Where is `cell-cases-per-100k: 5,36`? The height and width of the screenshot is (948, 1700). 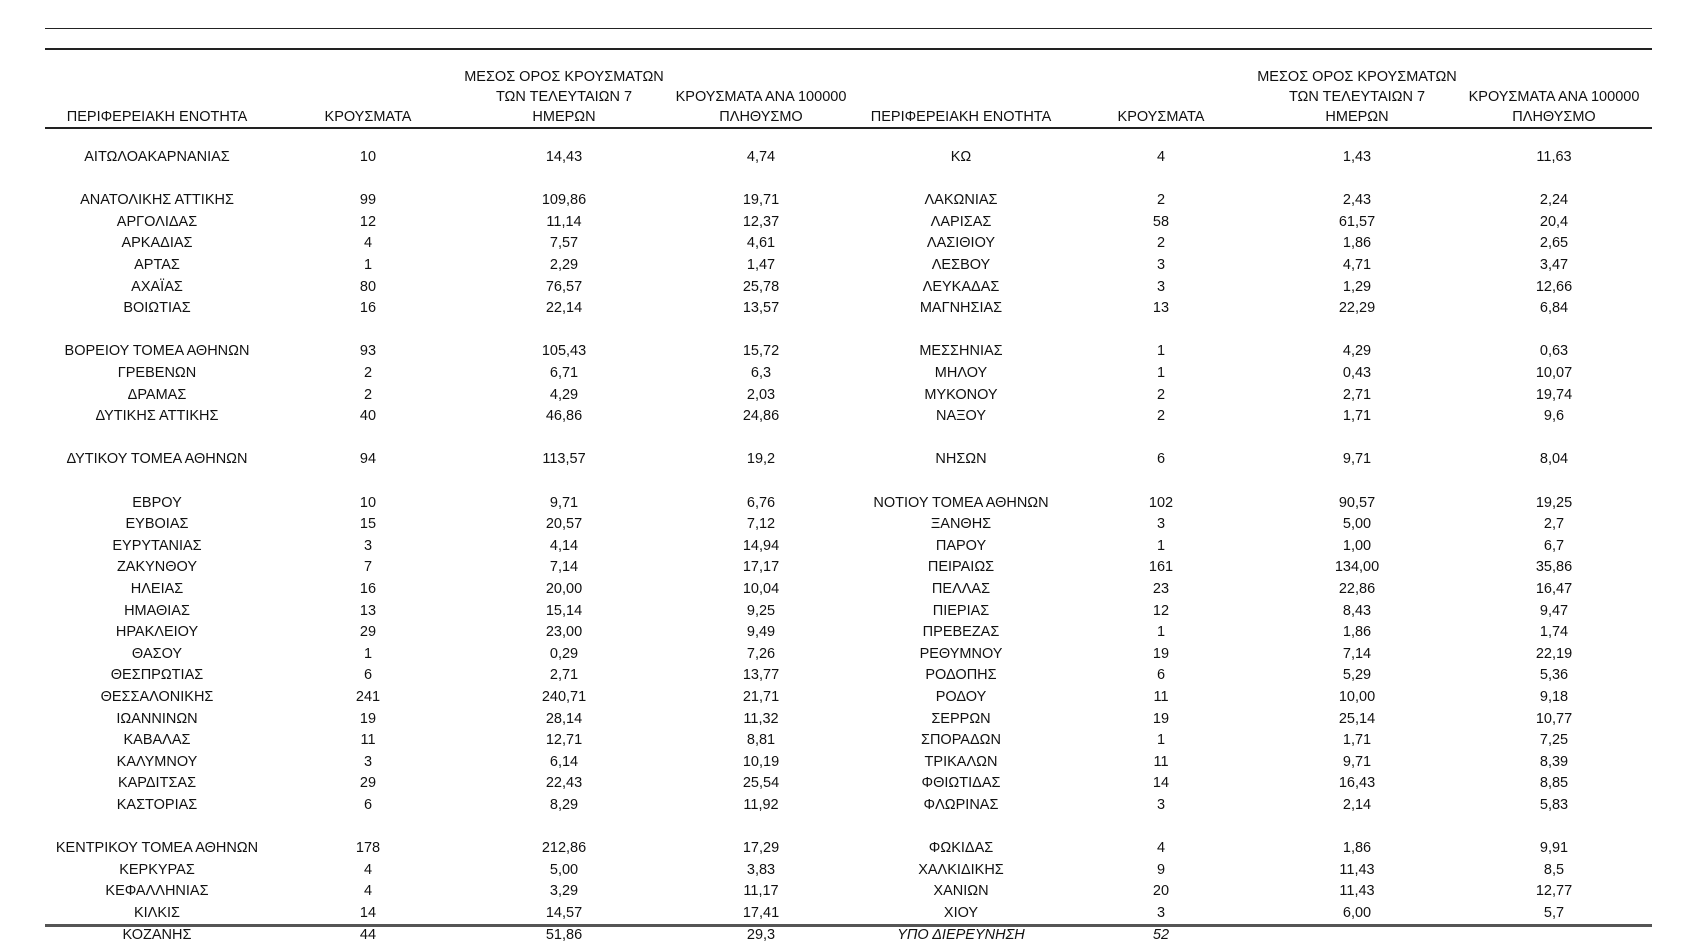
cell-cases-per-100k: 5,36 is located at coordinates (1554, 675).